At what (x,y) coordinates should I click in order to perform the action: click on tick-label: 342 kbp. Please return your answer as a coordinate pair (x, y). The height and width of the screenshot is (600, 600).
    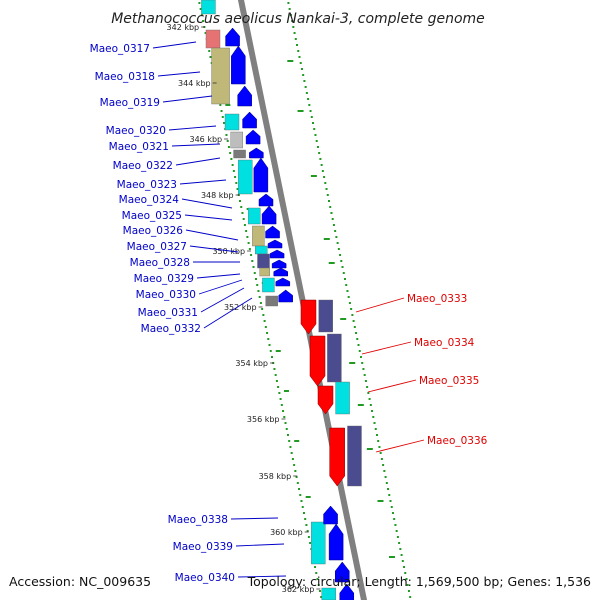
    Looking at the image, I should click on (183, 27).